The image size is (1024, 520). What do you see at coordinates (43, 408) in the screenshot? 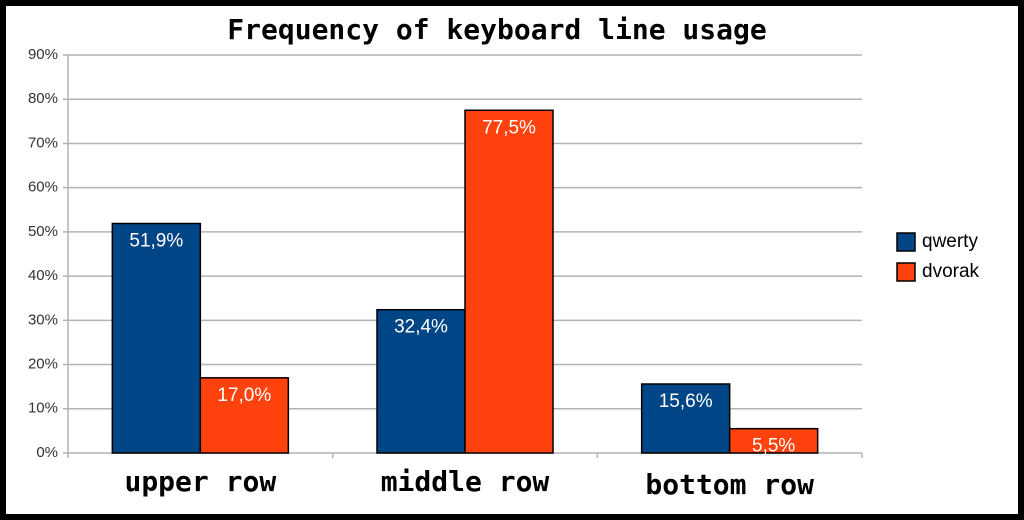
I see `y-tick-label: 10%` at bounding box center [43, 408].